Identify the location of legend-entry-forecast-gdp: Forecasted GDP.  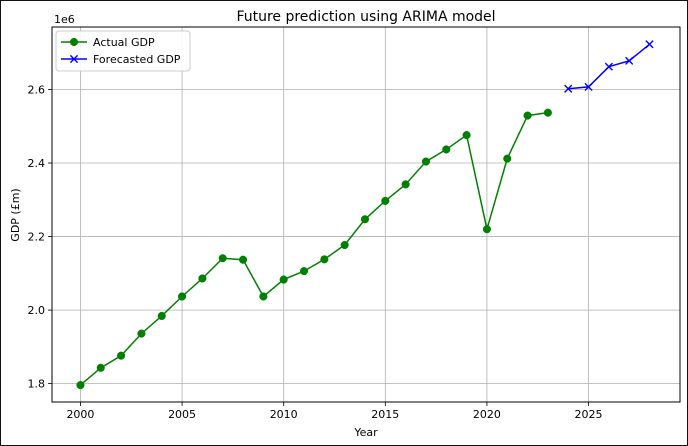
(121, 59).